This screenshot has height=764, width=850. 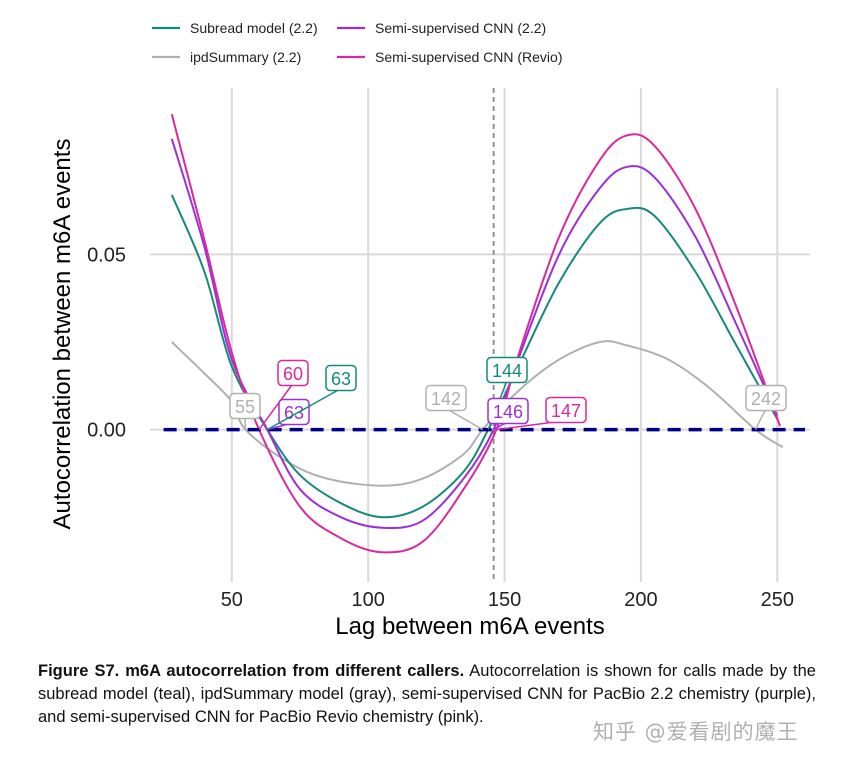 I want to click on annotation-label-8: 242, so click(x=766, y=399).